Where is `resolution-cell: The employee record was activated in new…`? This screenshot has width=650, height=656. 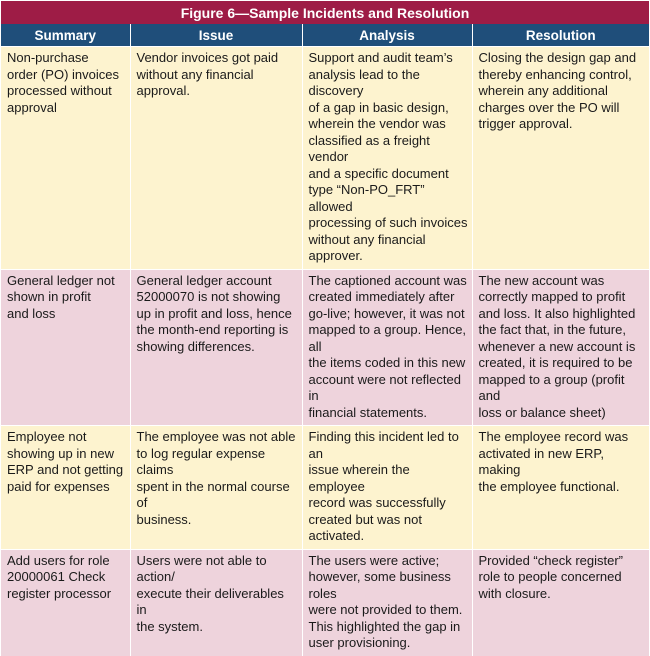 resolution-cell: The employee record was activated in new… is located at coordinates (560, 487).